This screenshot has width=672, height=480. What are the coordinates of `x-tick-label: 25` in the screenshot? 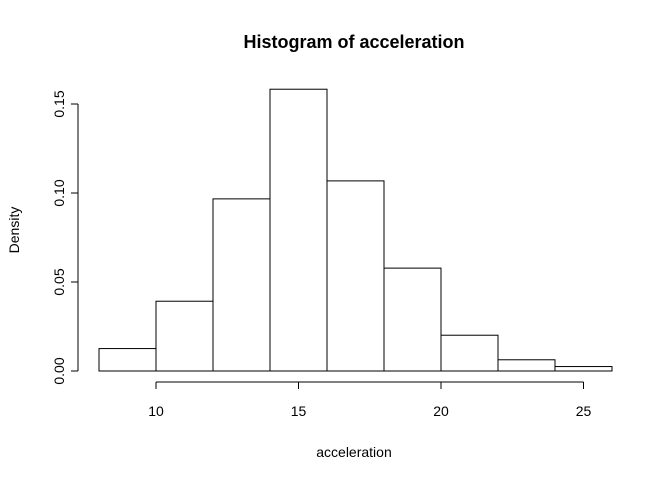 It's located at (584, 411).